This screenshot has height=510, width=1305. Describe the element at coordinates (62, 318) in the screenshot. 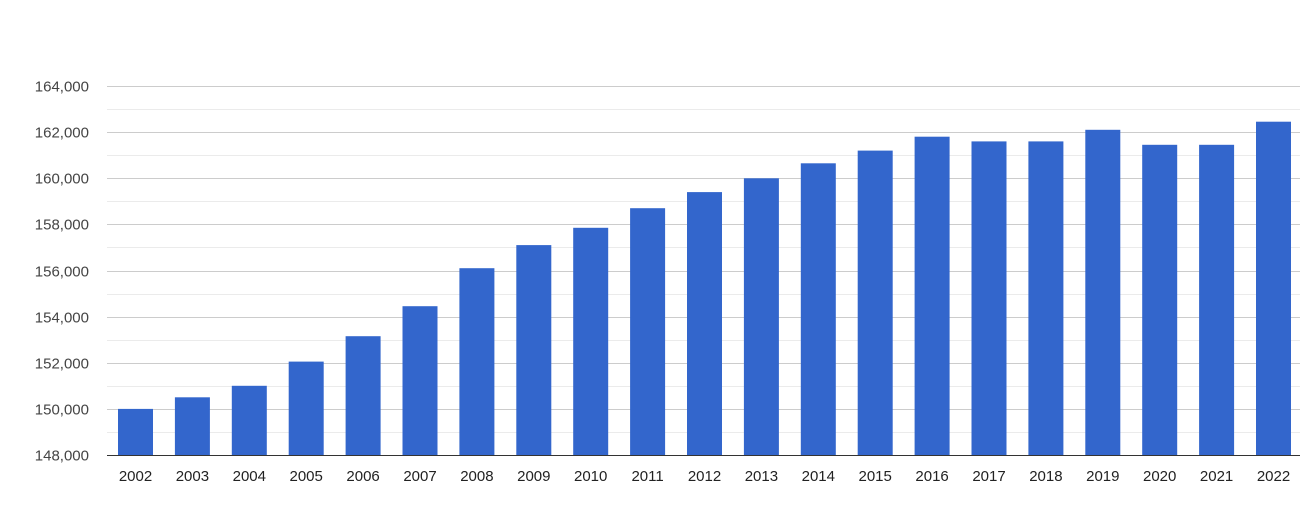

I see `y-tick-label: 154,000` at that location.